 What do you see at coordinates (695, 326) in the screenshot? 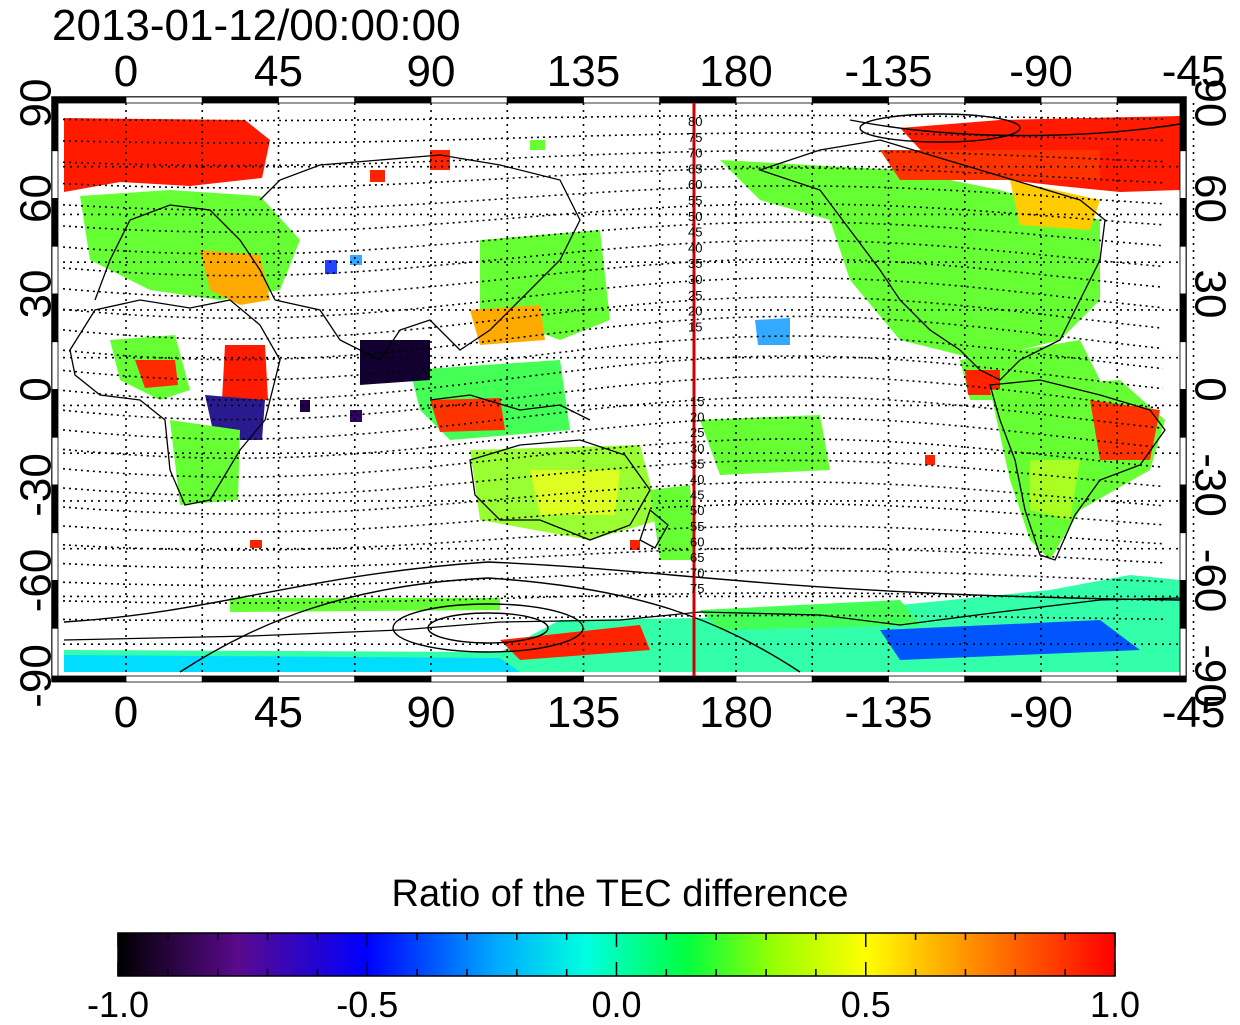
I see `contour-label-north: 15` at bounding box center [695, 326].